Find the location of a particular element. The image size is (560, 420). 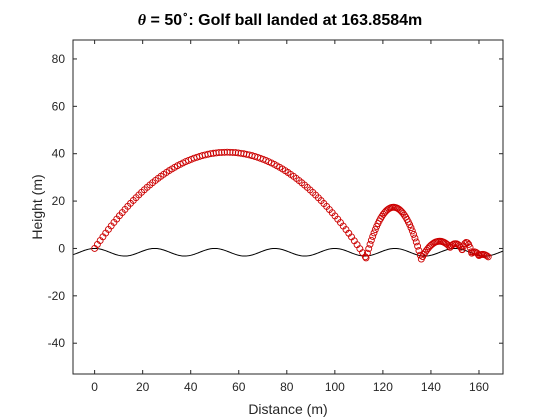

x-tick-label: 20 is located at coordinates (143, 387).